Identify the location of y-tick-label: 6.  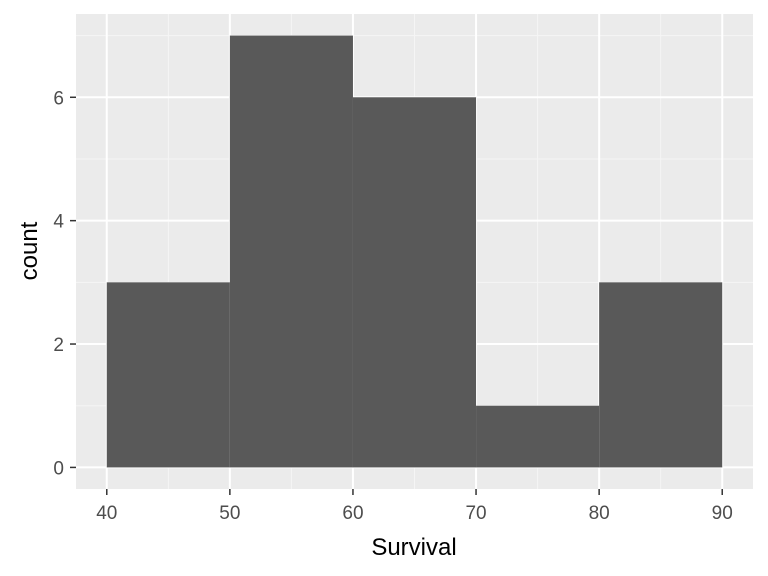
(58, 98).